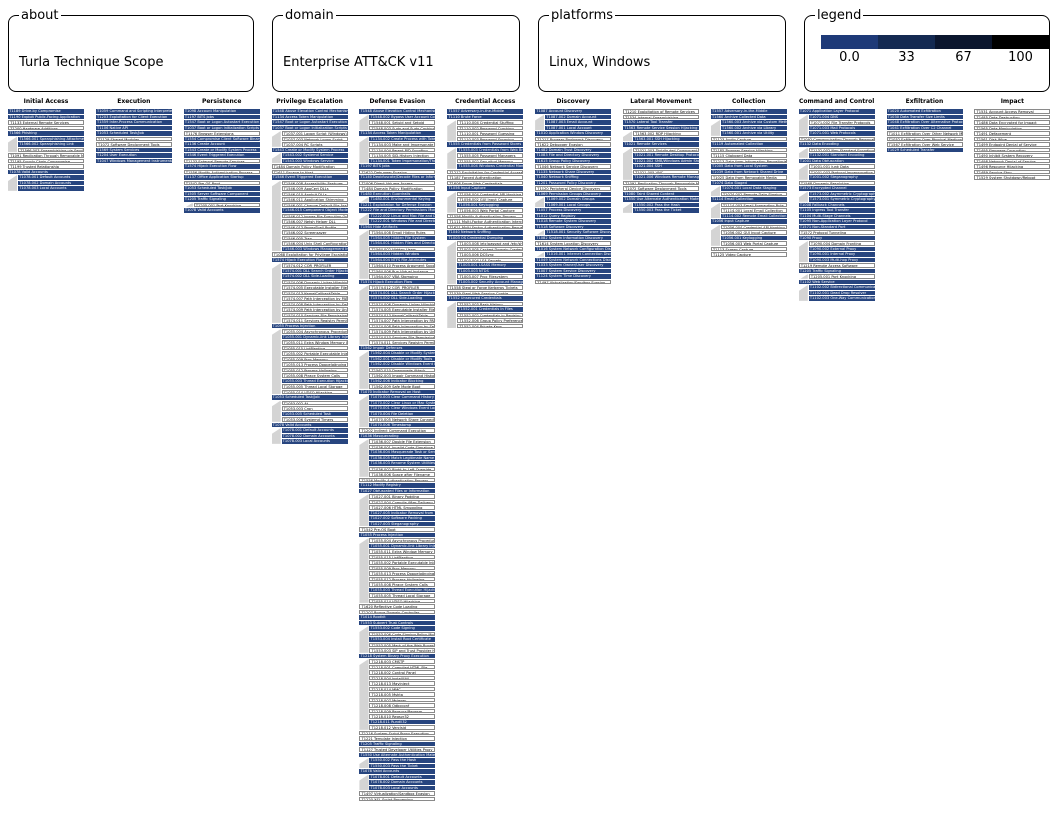 The image size is (1056, 816). Describe the element at coordinates (573, 155) in the screenshot. I see `technique-cell: T1083 File and Directory Discovery` at that location.